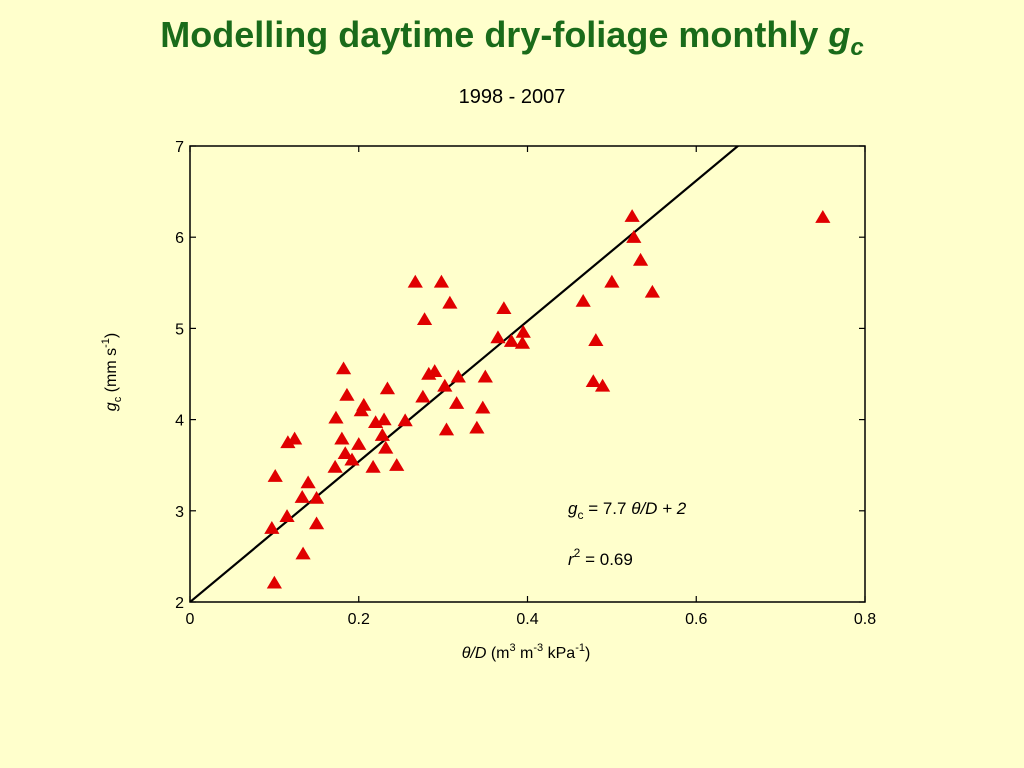 The height and width of the screenshot is (768, 1024). Describe the element at coordinates (179, 329) in the screenshot. I see `y-tick-label: 5` at that location.